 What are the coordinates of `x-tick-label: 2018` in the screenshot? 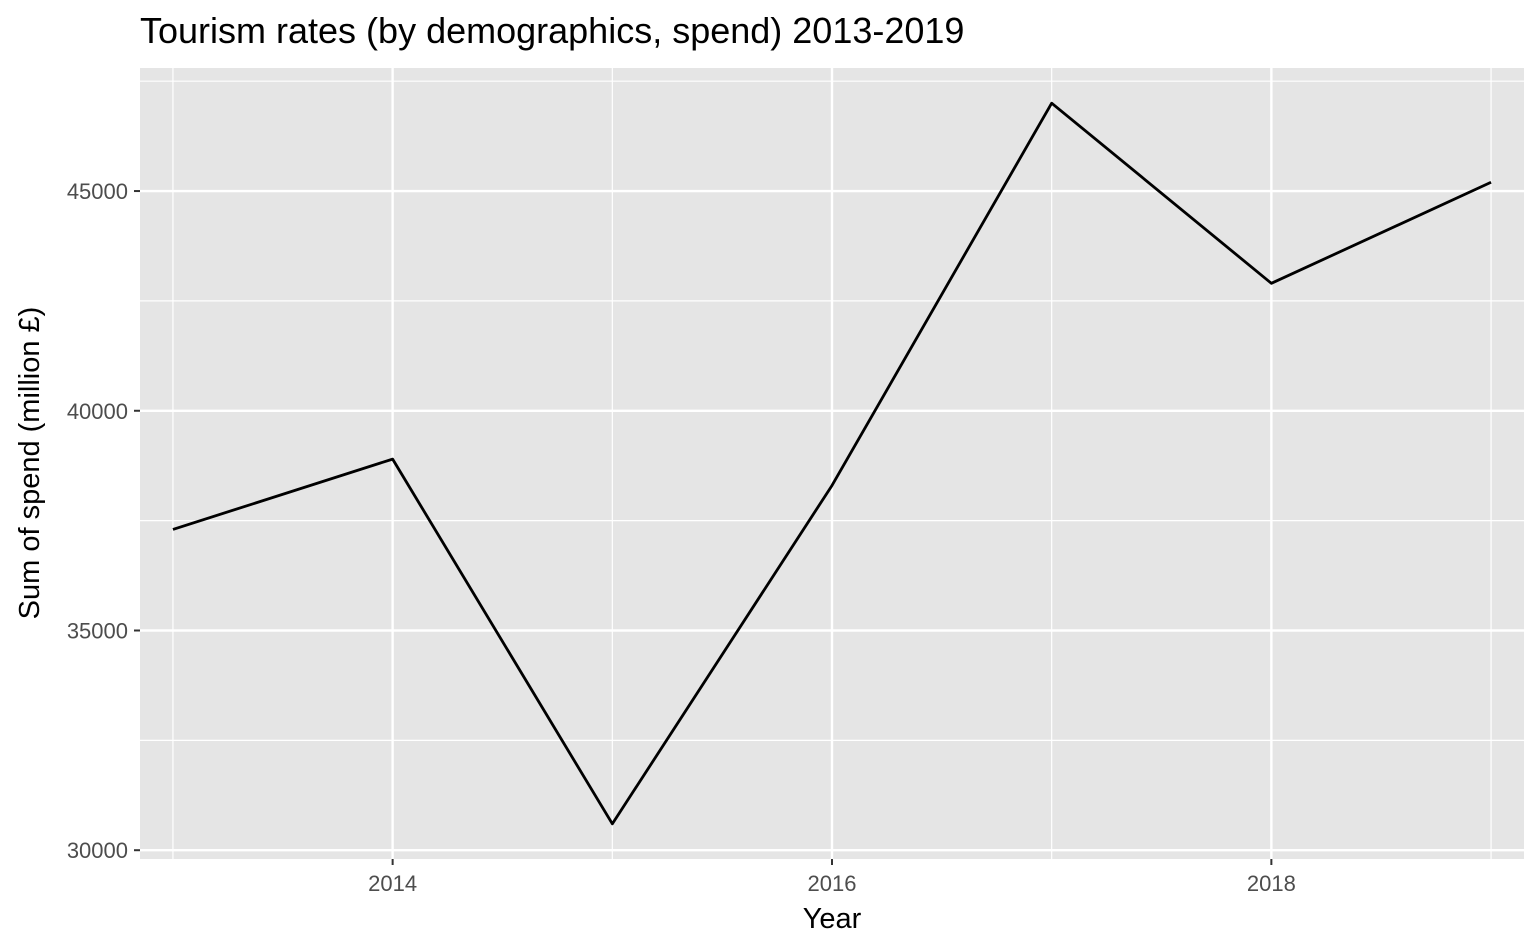 It's located at (1271, 883).